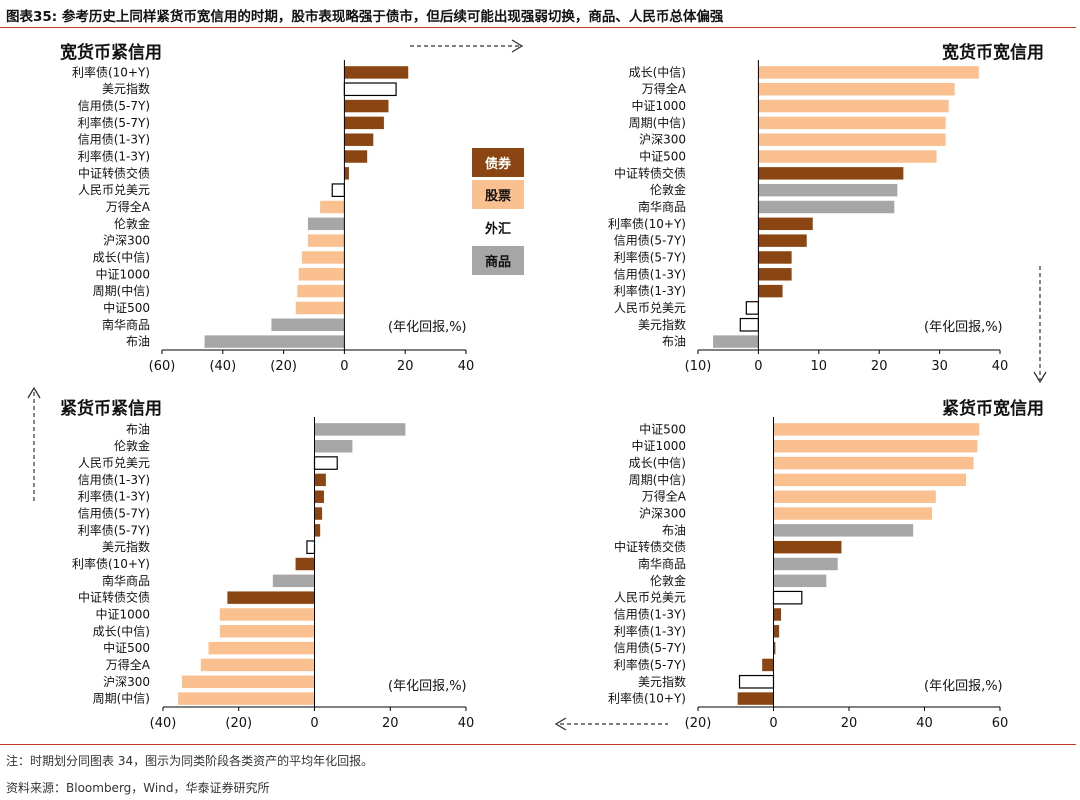 This screenshot has height=800, width=1080. Describe the element at coordinates (390, 723) in the screenshot. I see `x-tick-label: 20` at that location.